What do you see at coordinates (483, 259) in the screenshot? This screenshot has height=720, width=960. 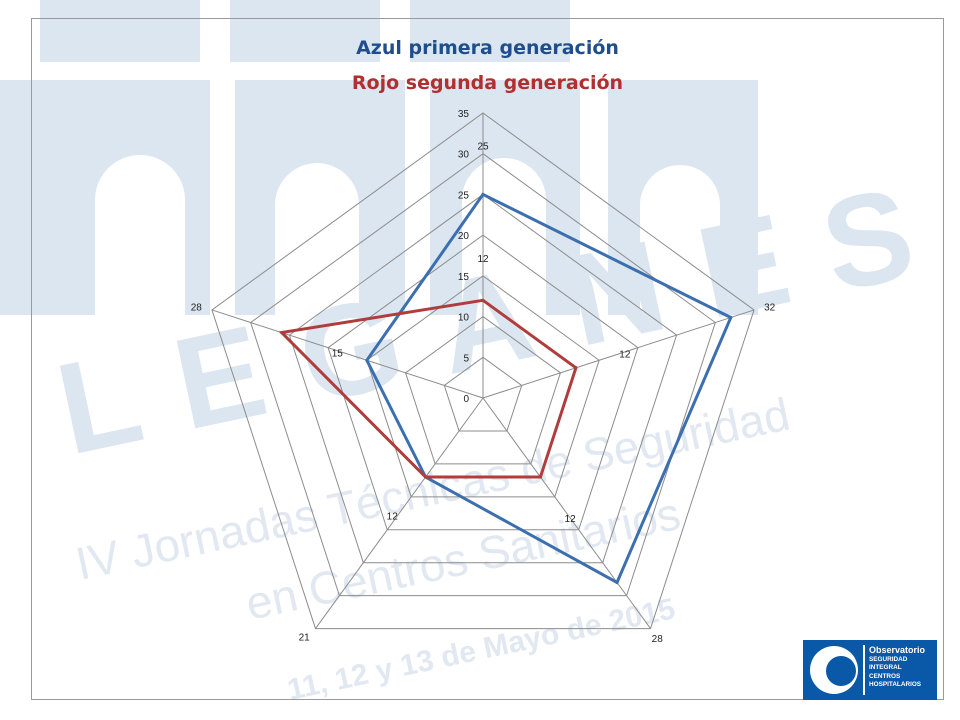 I see `radar-data-label-s2-0: 12` at bounding box center [483, 259].